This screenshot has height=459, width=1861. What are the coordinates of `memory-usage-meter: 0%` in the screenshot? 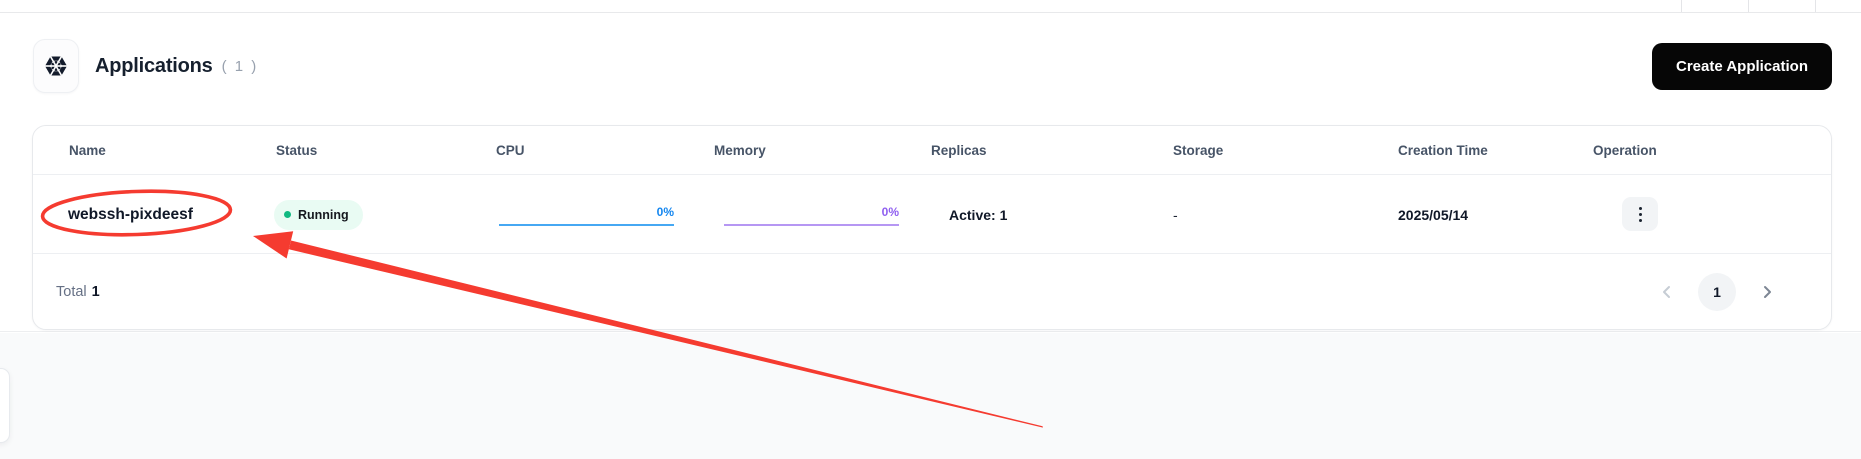 It's located at (811, 214).